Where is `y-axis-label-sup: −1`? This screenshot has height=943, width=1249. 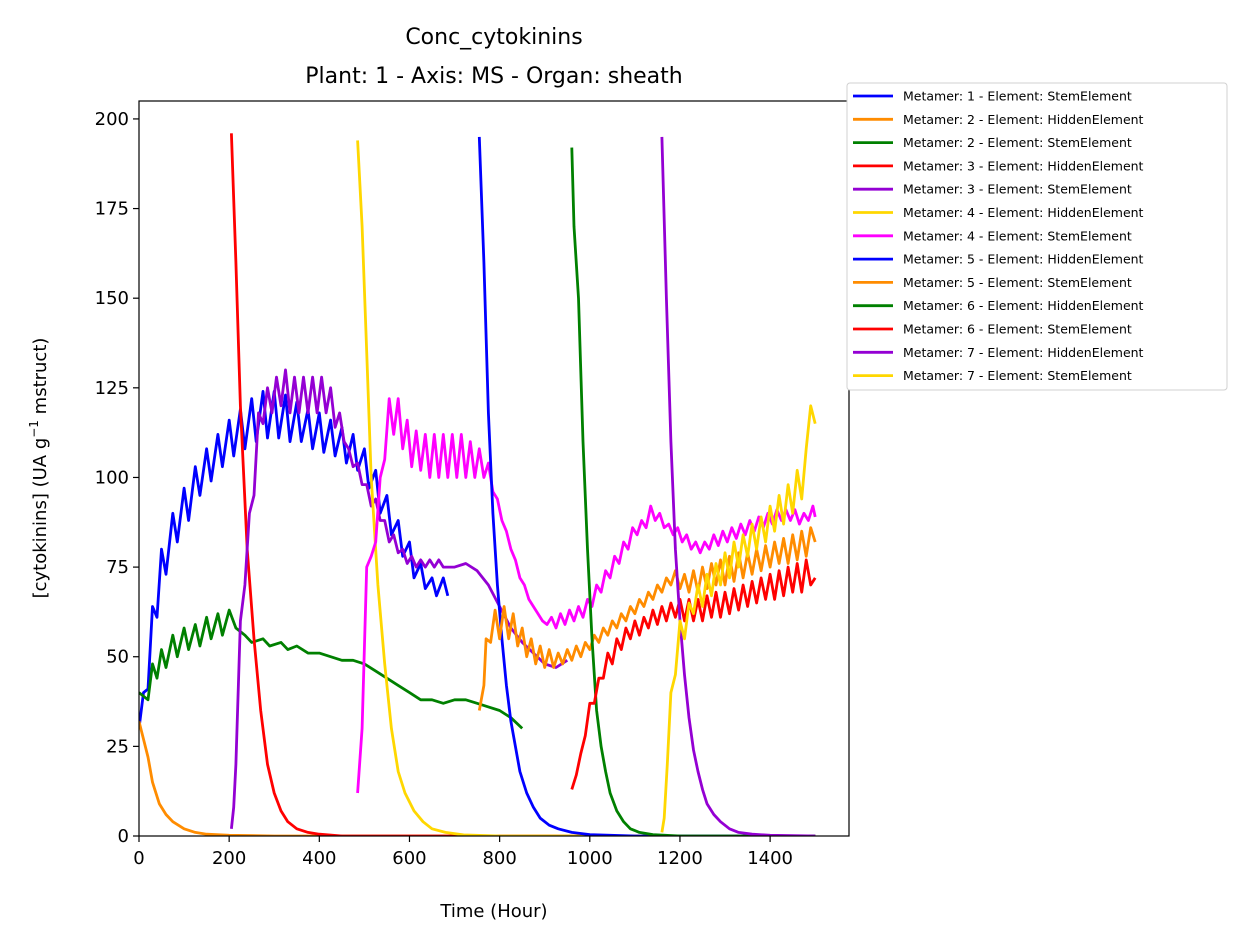
y-axis-label-sup: −1 is located at coordinates (34, 429).